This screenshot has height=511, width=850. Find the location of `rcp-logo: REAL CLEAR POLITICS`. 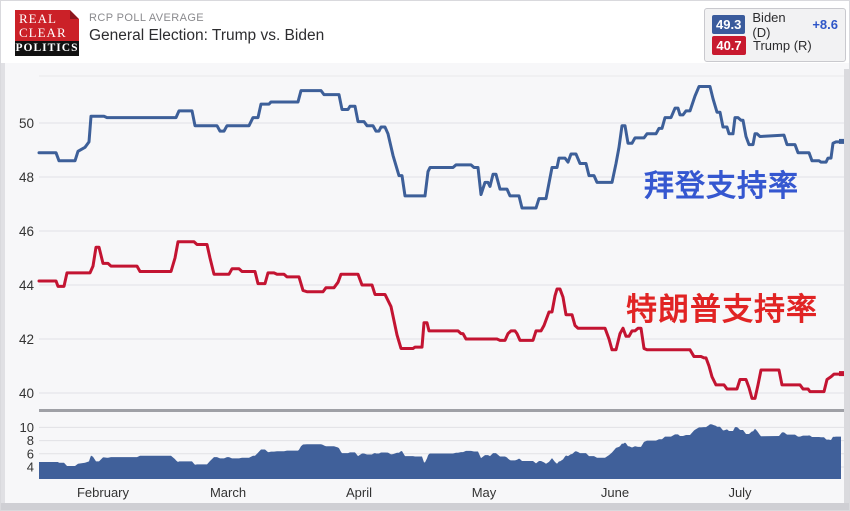

rcp-logo: REAL CLEAR POLITICS is located at coordinates (47, 33).